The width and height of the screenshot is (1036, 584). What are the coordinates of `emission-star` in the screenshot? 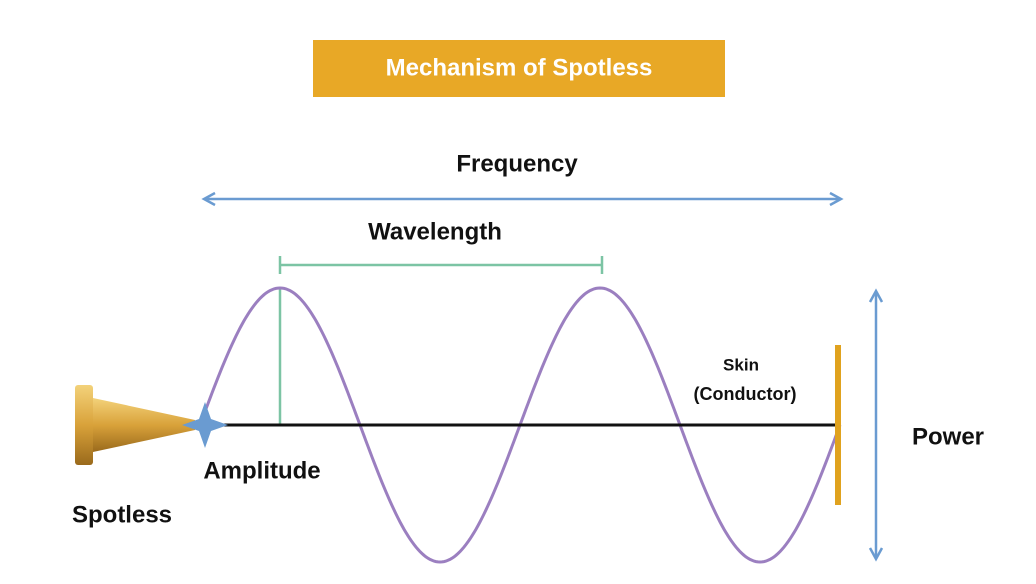 It's located at (205, 425).